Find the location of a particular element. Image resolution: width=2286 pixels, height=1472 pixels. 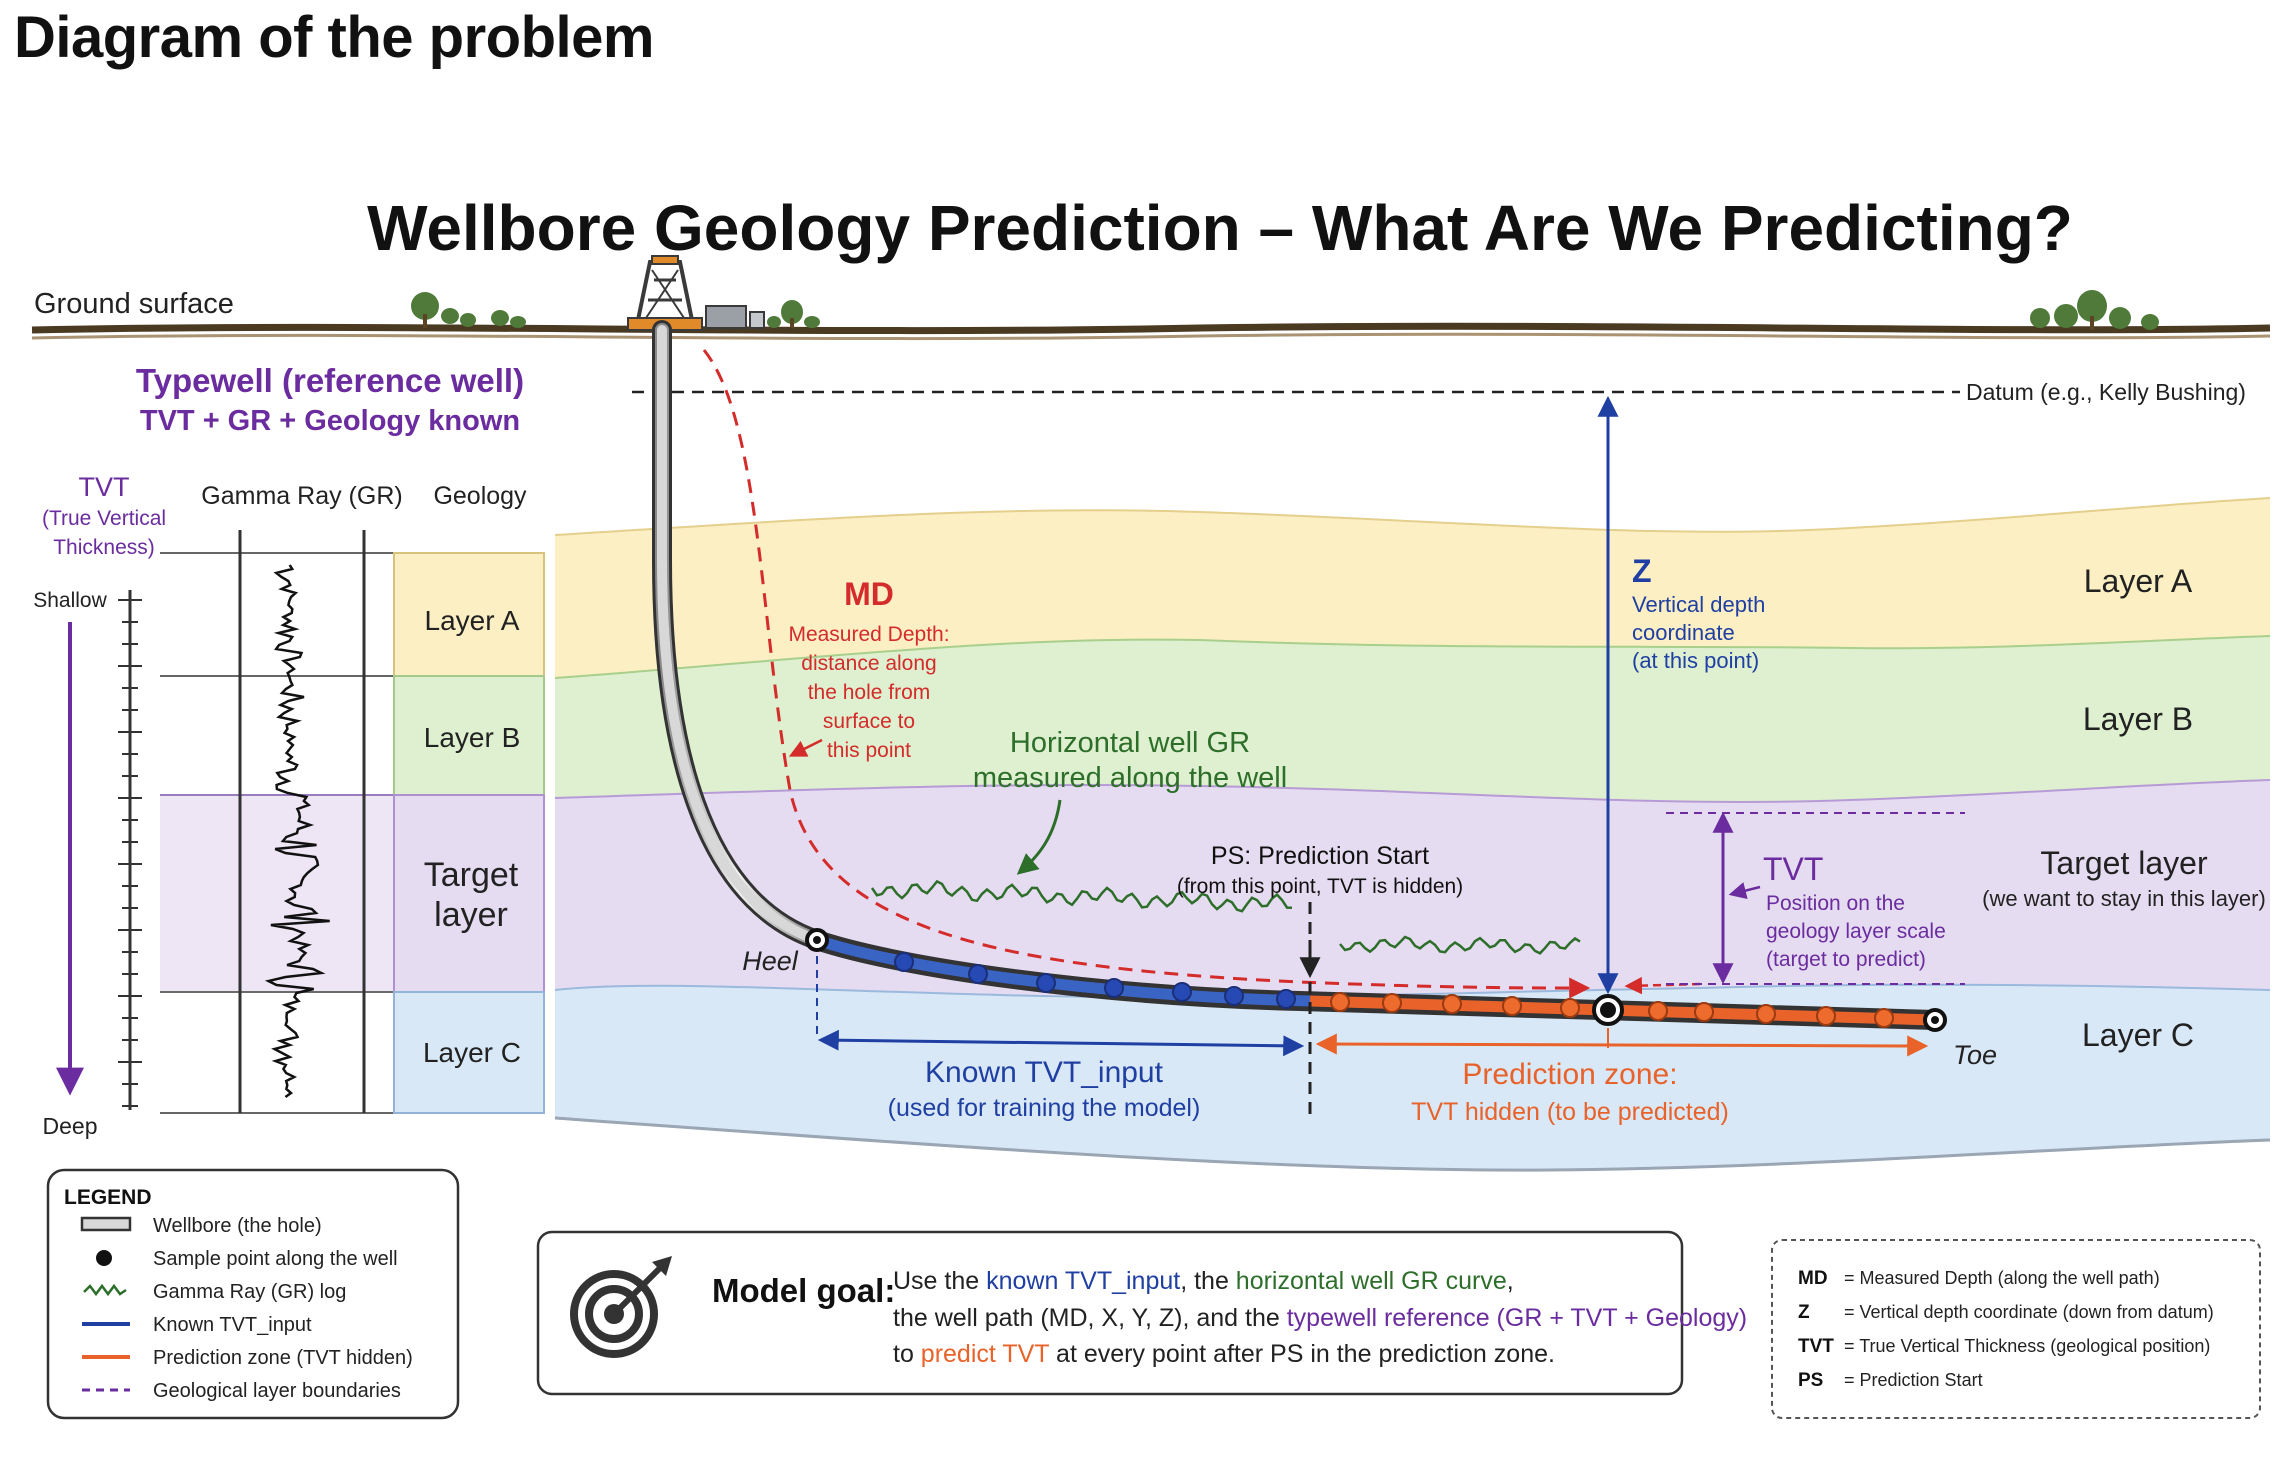

sample-points is located at coordinates (1394, 990).